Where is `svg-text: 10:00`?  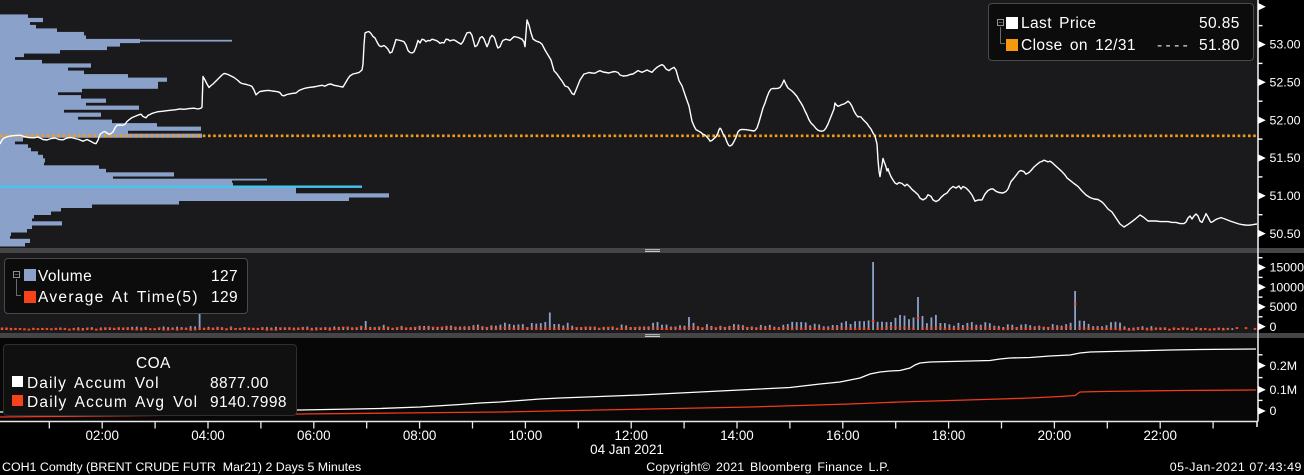 svg-text: 10:00 is located at coordinates (526, 435).